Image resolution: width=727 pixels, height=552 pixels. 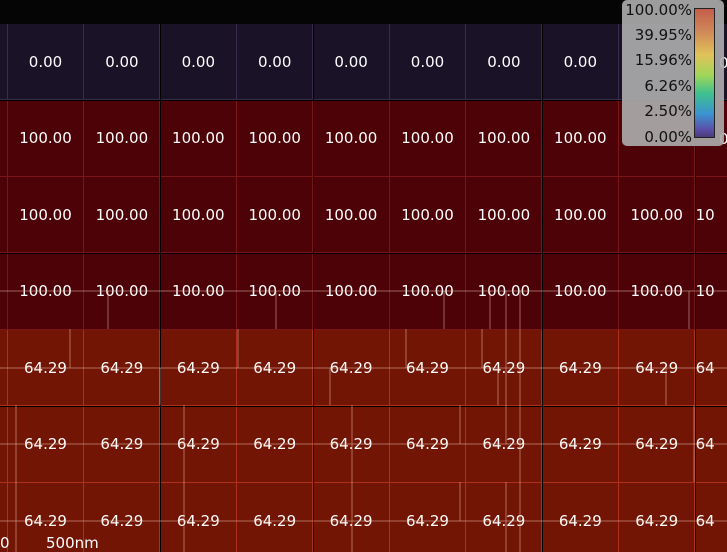 I want to click on legend-label-4: 6.26%, so click(x=668, y=86).